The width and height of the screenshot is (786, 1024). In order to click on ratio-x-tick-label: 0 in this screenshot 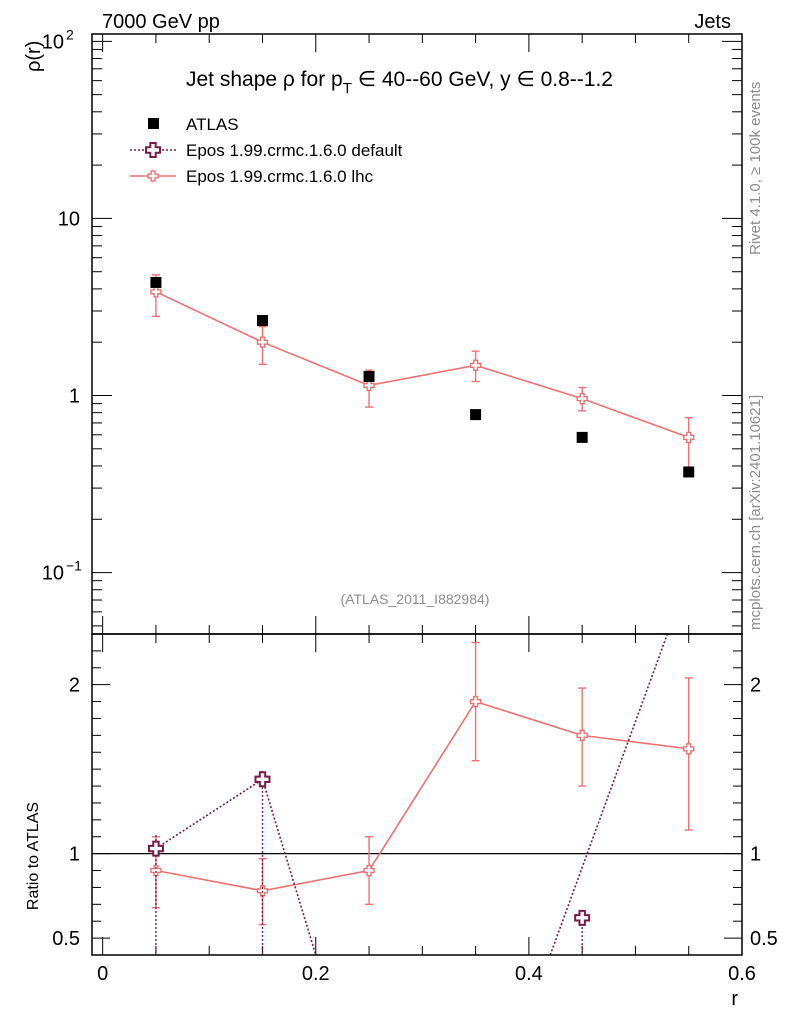, I will do `click(102, 974)`.